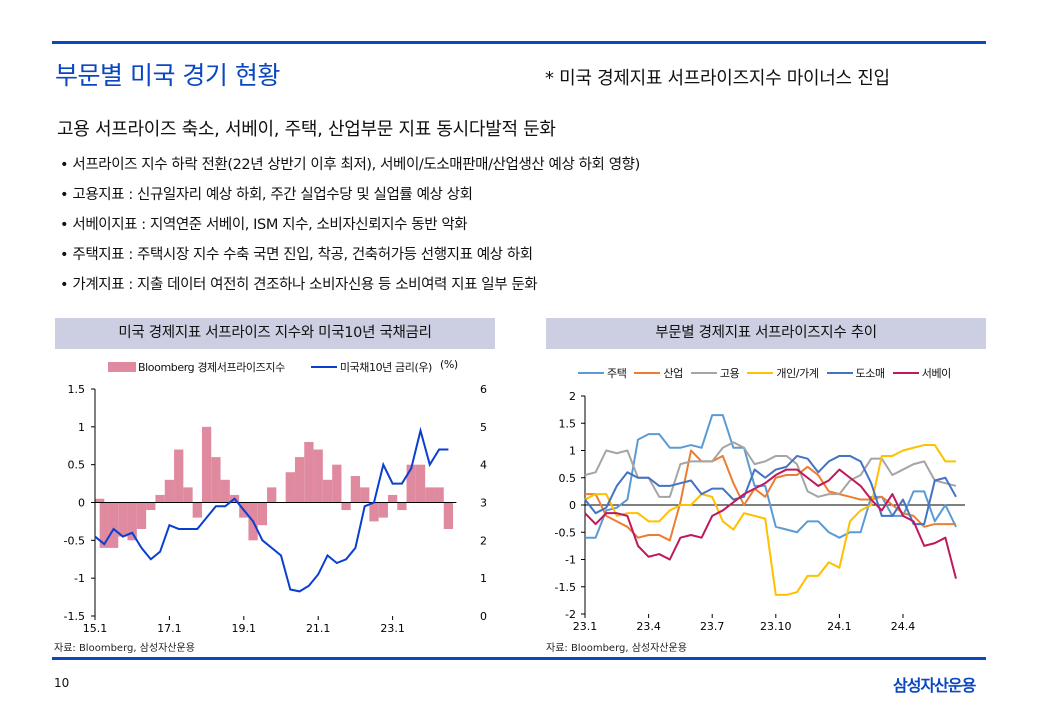 The image size is (1040, 720). I want to click on x-tick-label: 21.1, so click(318, 628).